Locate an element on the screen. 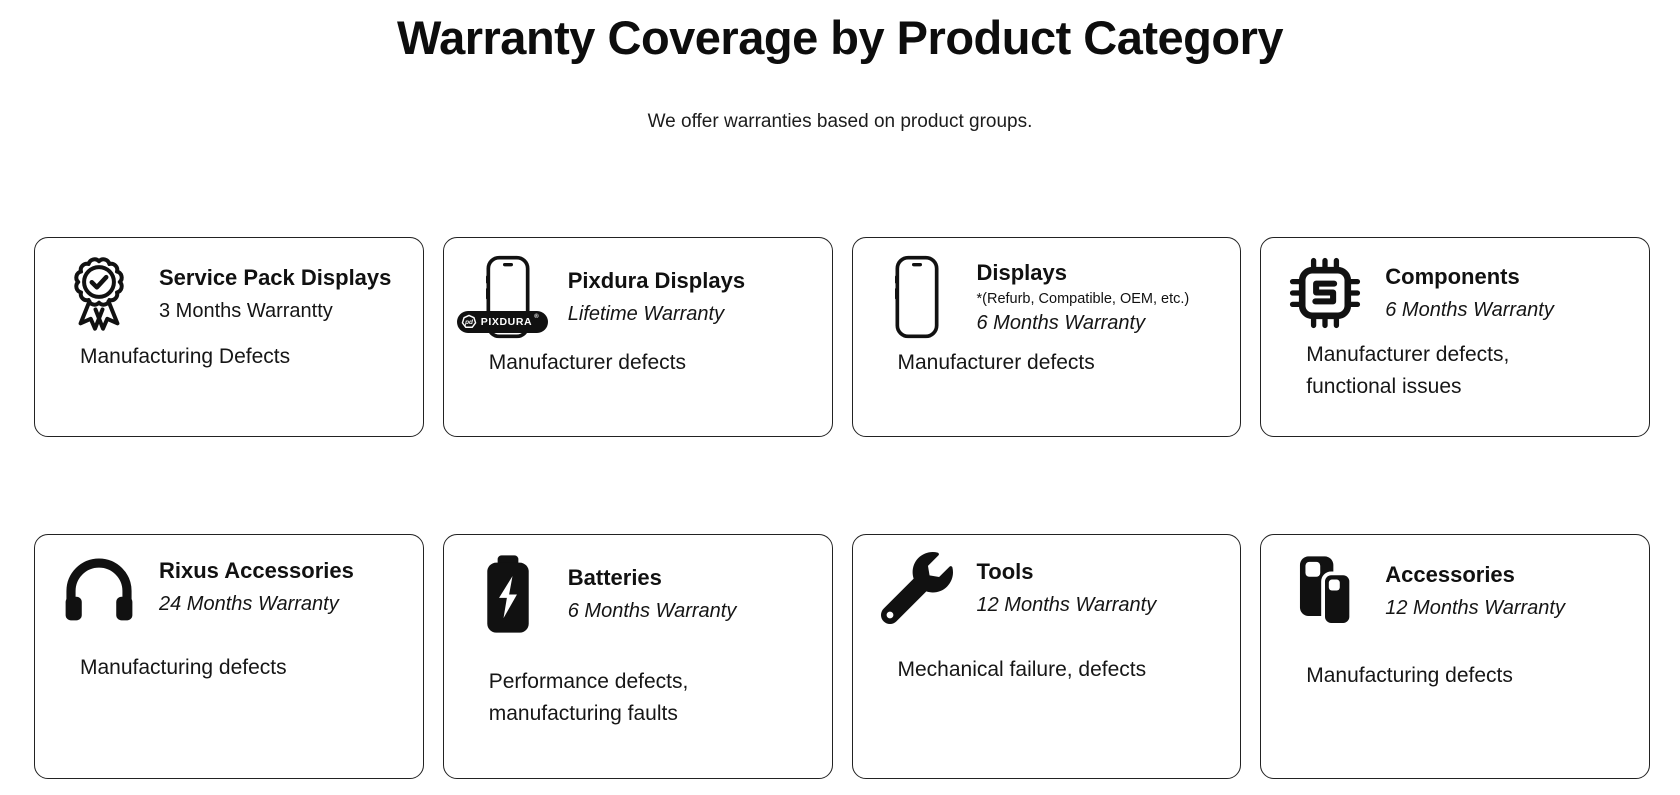  card-title: Batteries is located at coordinates (614, 577).